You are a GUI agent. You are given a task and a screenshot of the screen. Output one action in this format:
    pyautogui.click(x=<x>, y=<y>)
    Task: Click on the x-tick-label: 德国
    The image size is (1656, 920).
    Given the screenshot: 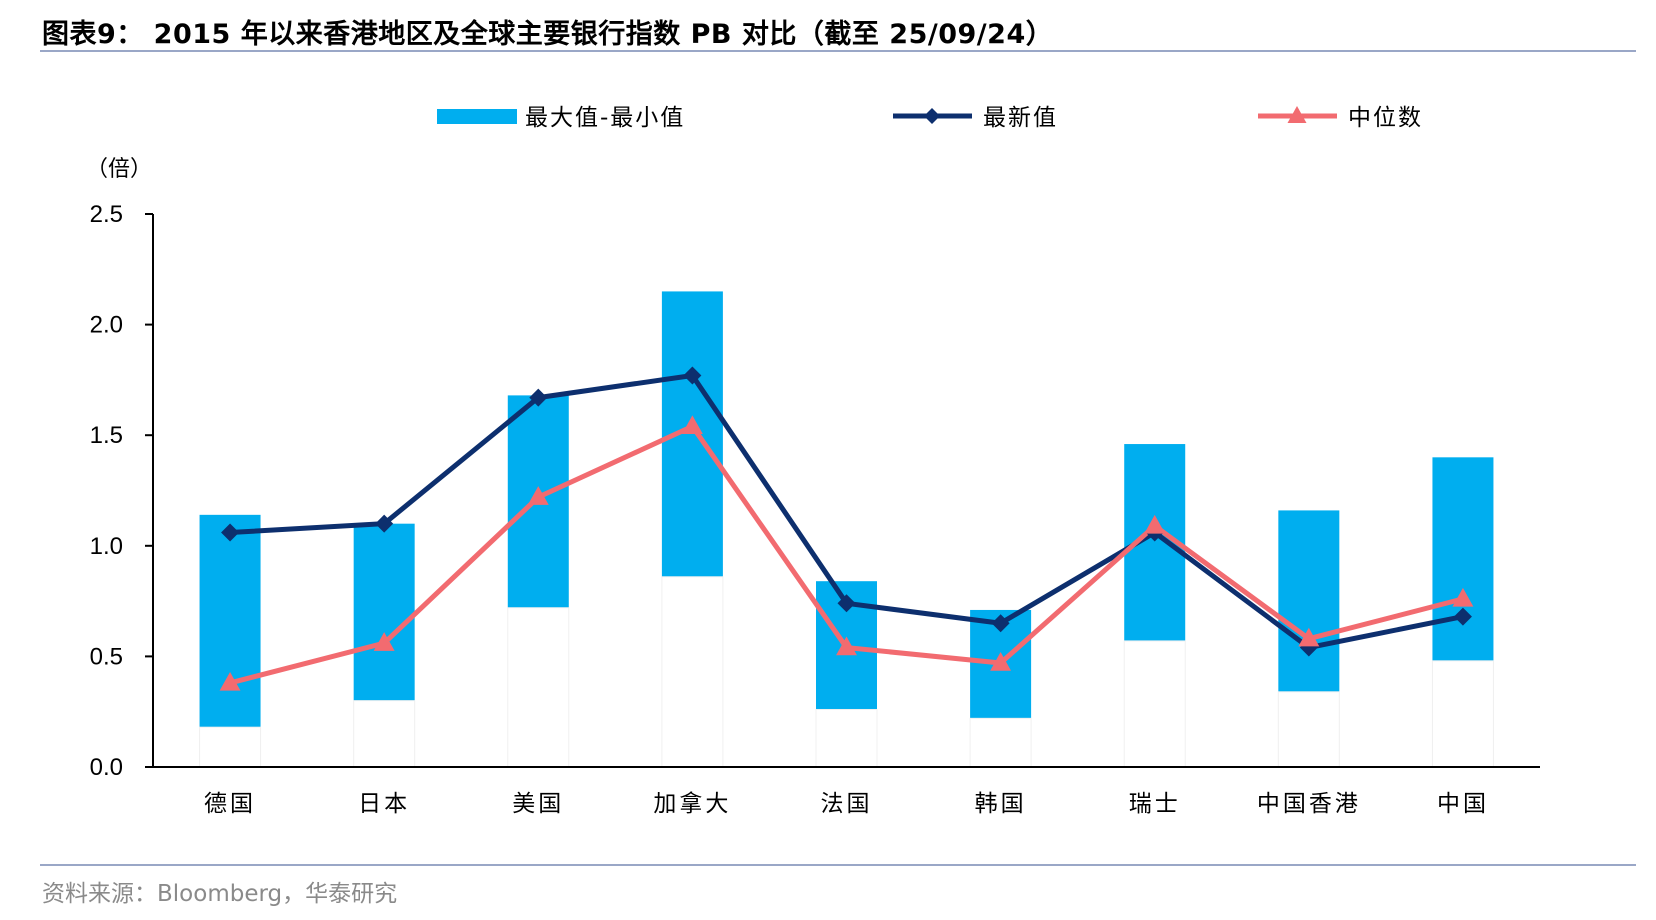 What is the action you would take?
    pyautogui.click(x=230, y=804)
    